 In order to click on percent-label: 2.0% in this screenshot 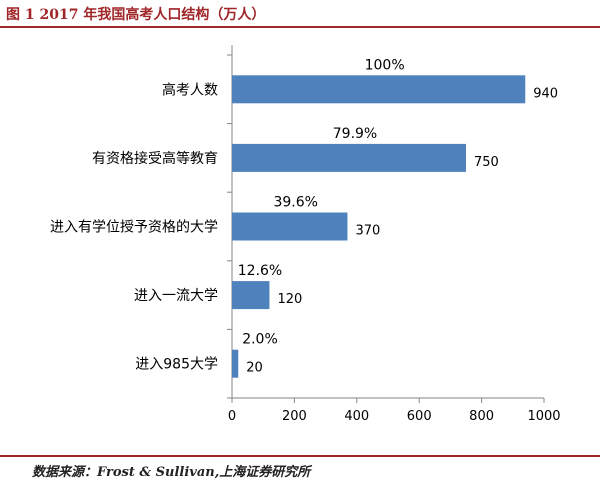, I will do `click(260, 340)`.